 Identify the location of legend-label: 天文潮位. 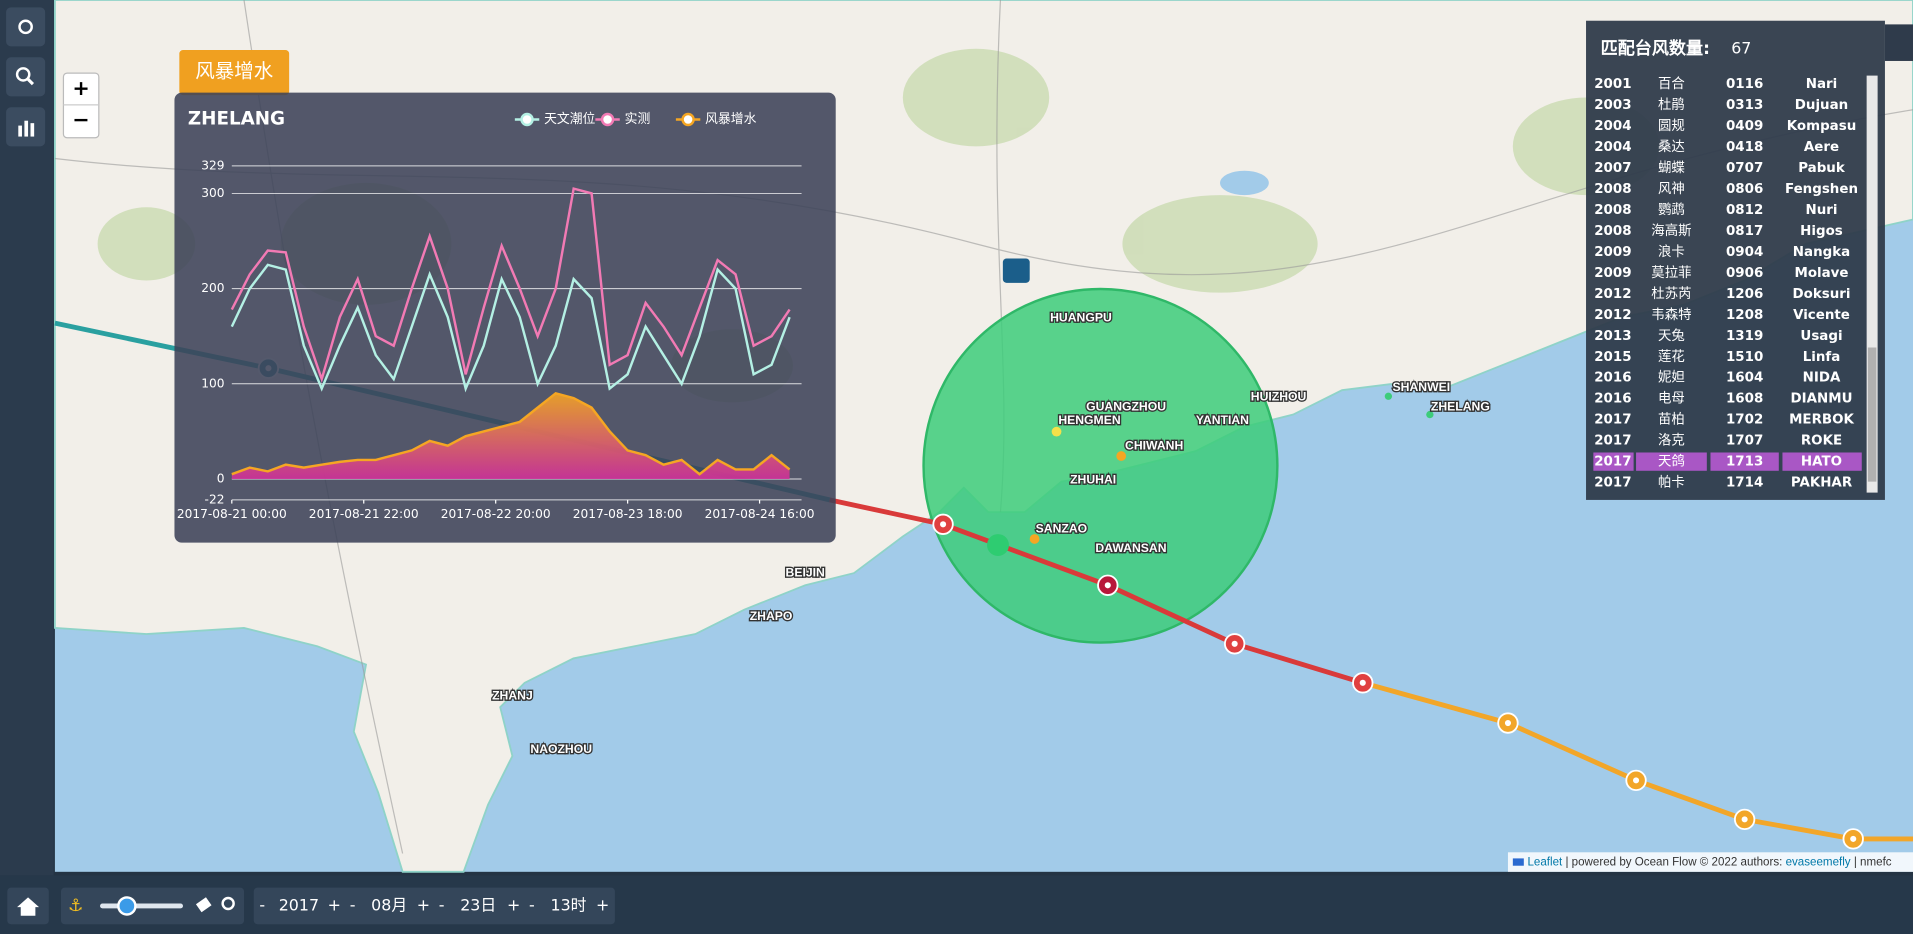
(569, 119).